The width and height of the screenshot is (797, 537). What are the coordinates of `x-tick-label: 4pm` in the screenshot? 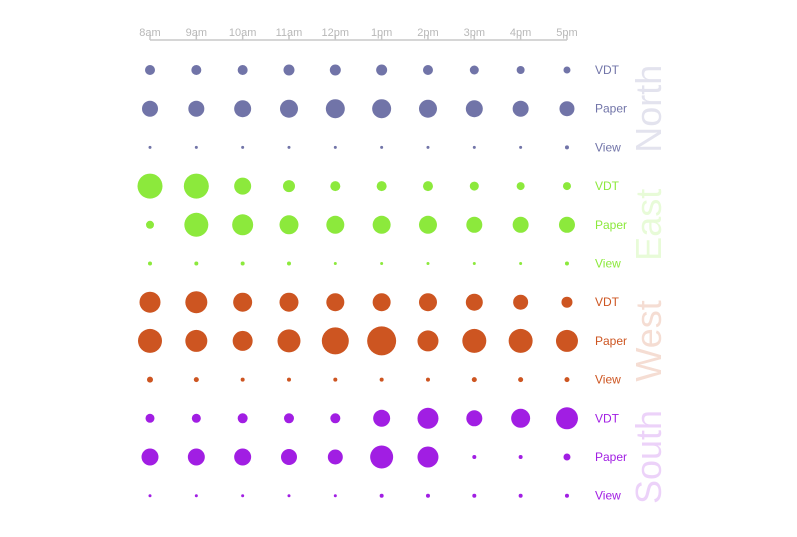 It's located at (520, 33).